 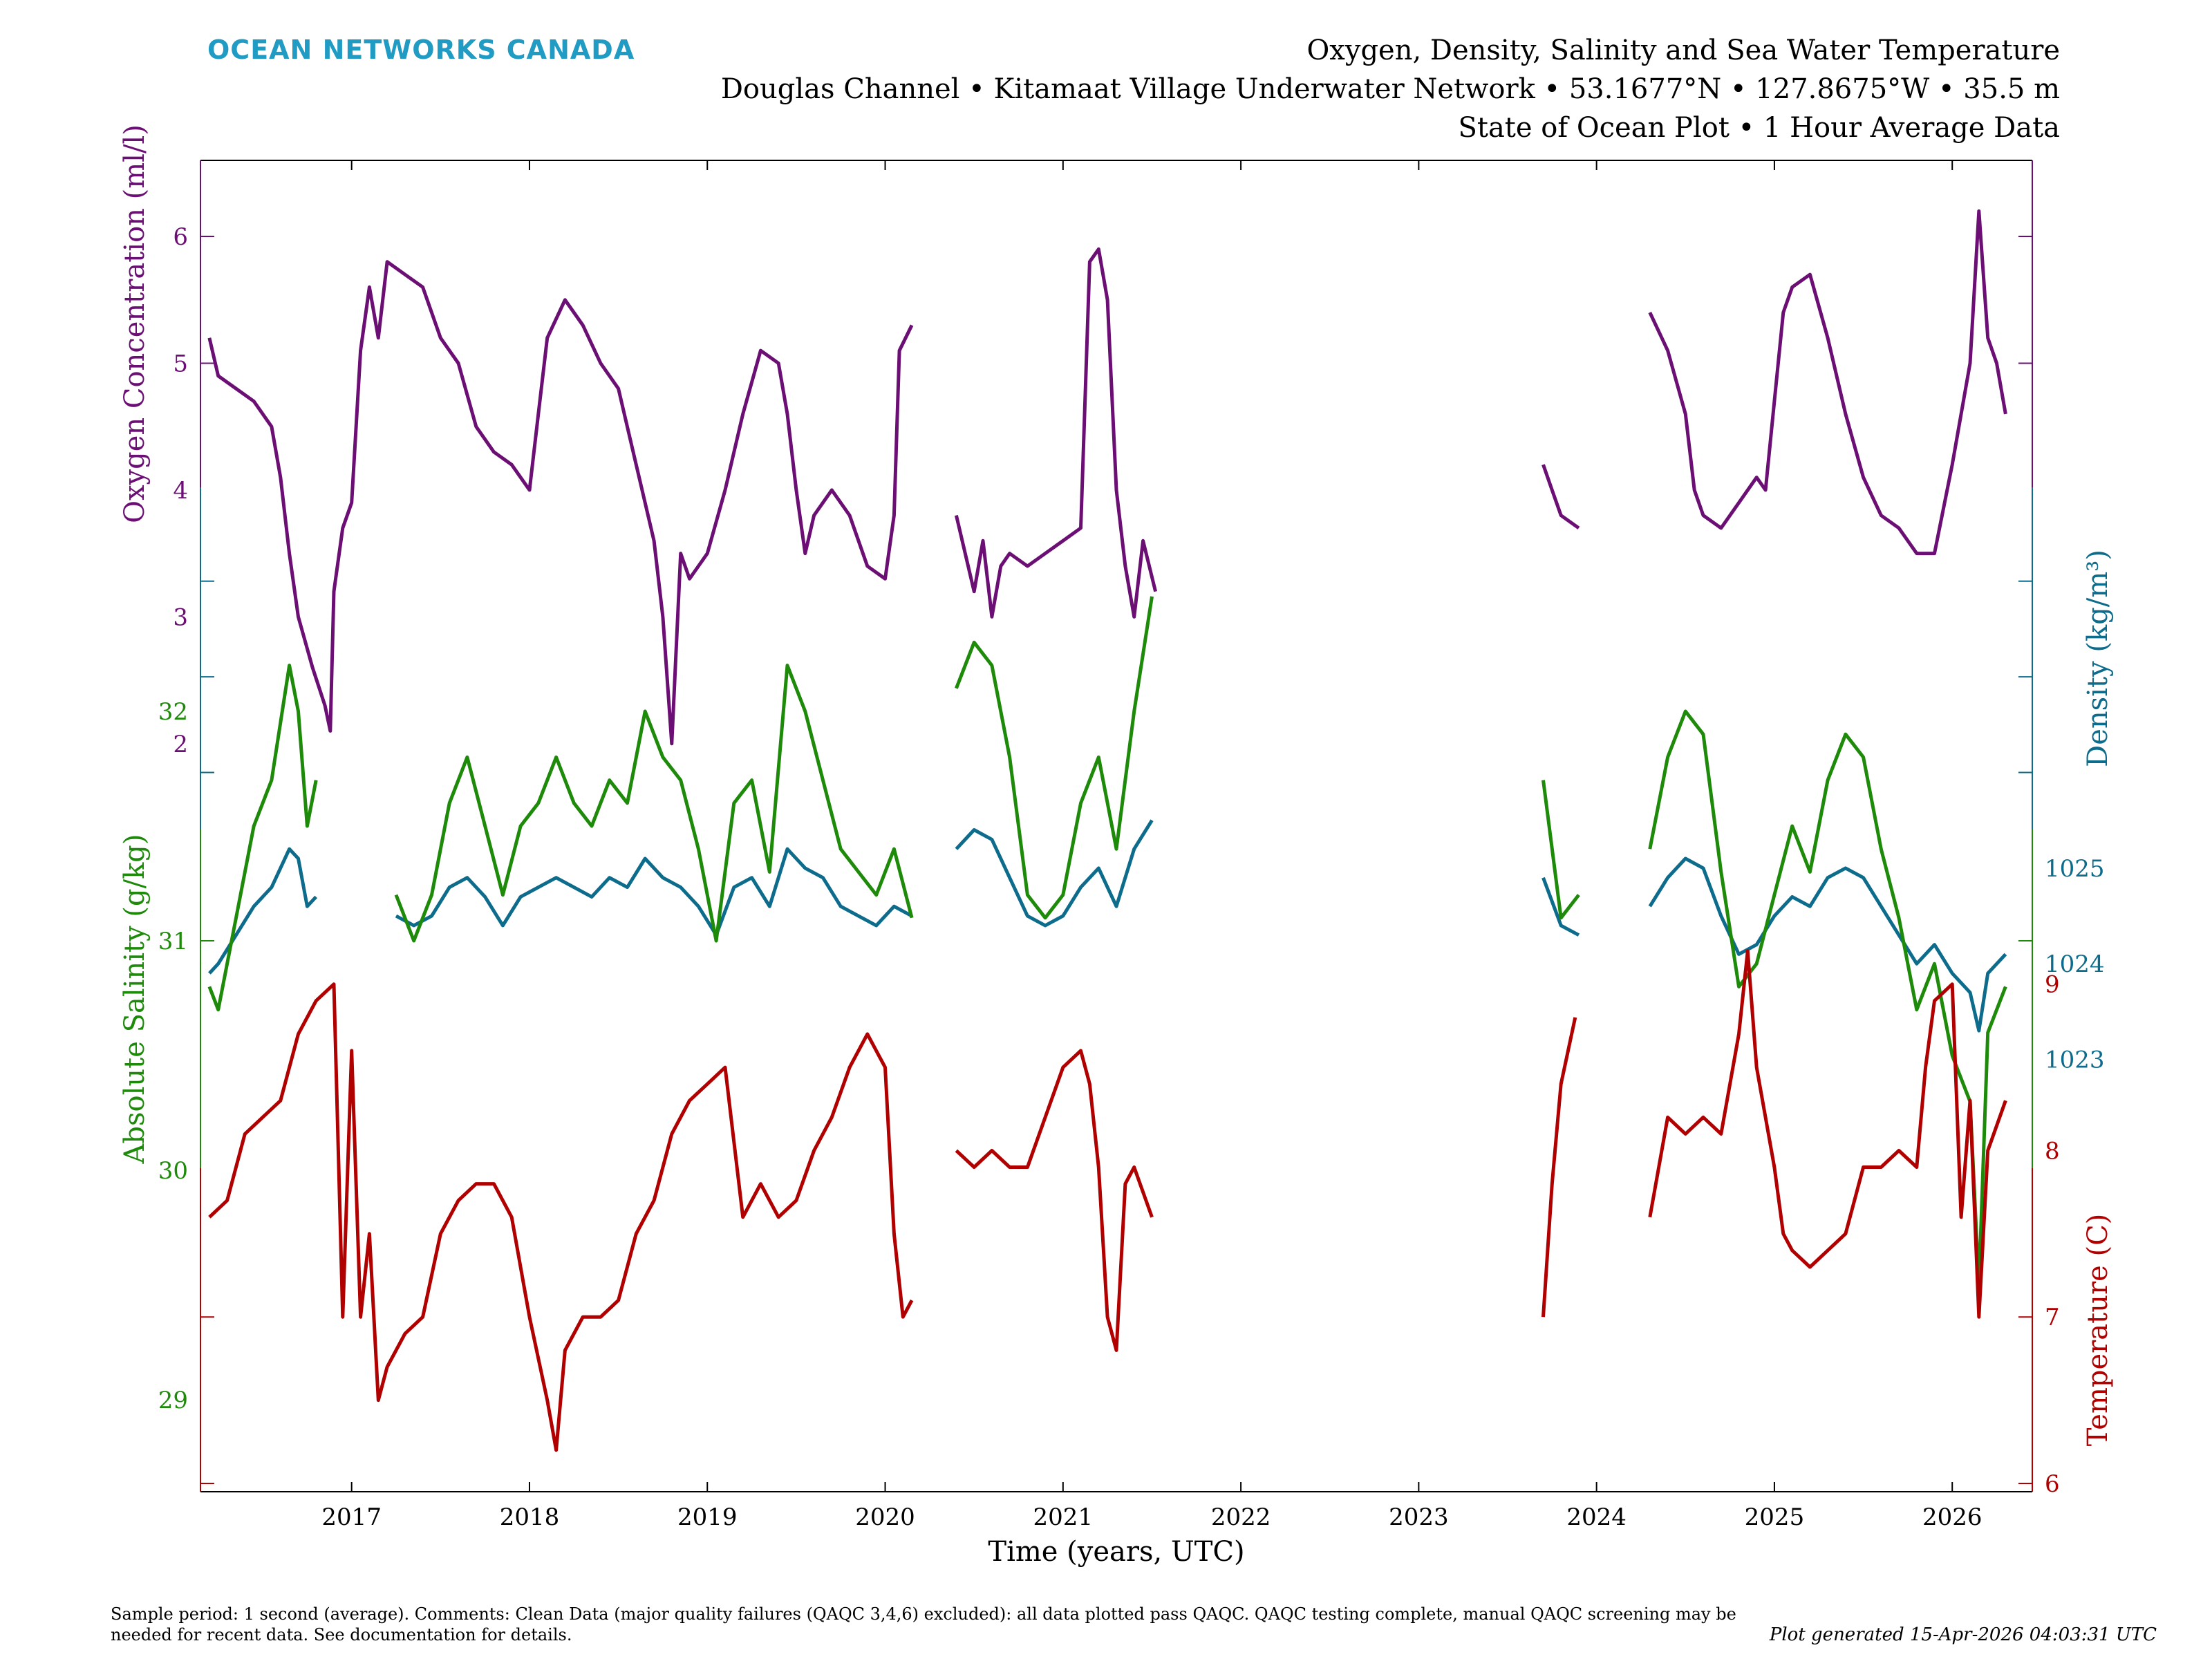 What do you see at coordinates (1596, 1517) in the screenshot?
I see `x-tick-label-2024: 2024` at bounding box center [1596, 1517].